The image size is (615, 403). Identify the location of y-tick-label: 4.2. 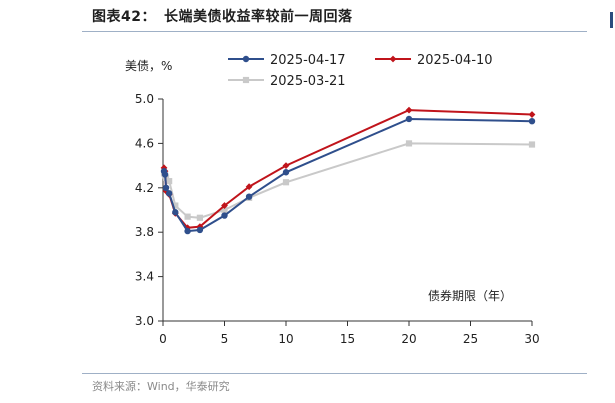
(144, 188).